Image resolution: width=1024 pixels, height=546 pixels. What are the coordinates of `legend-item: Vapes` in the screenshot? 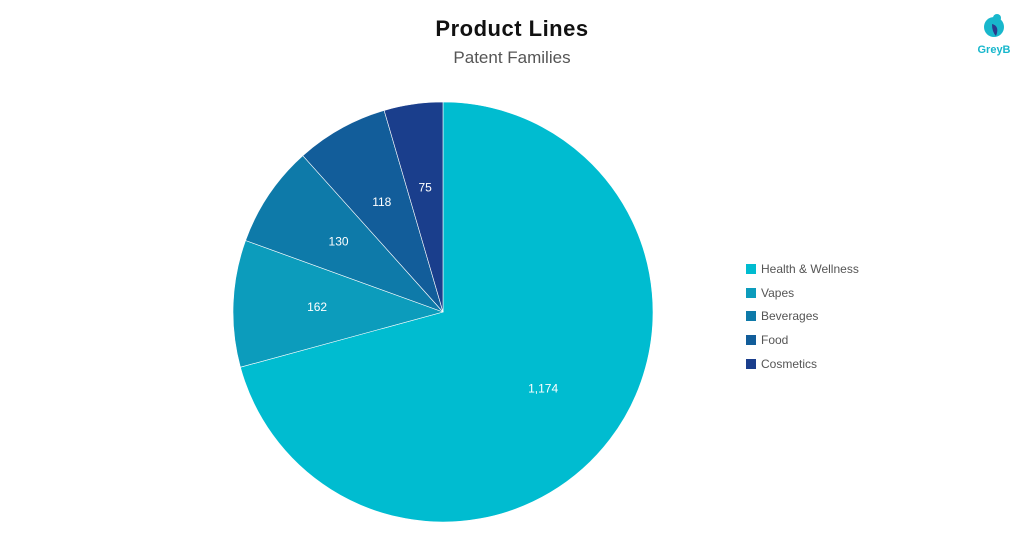 It's located at (802, 293).